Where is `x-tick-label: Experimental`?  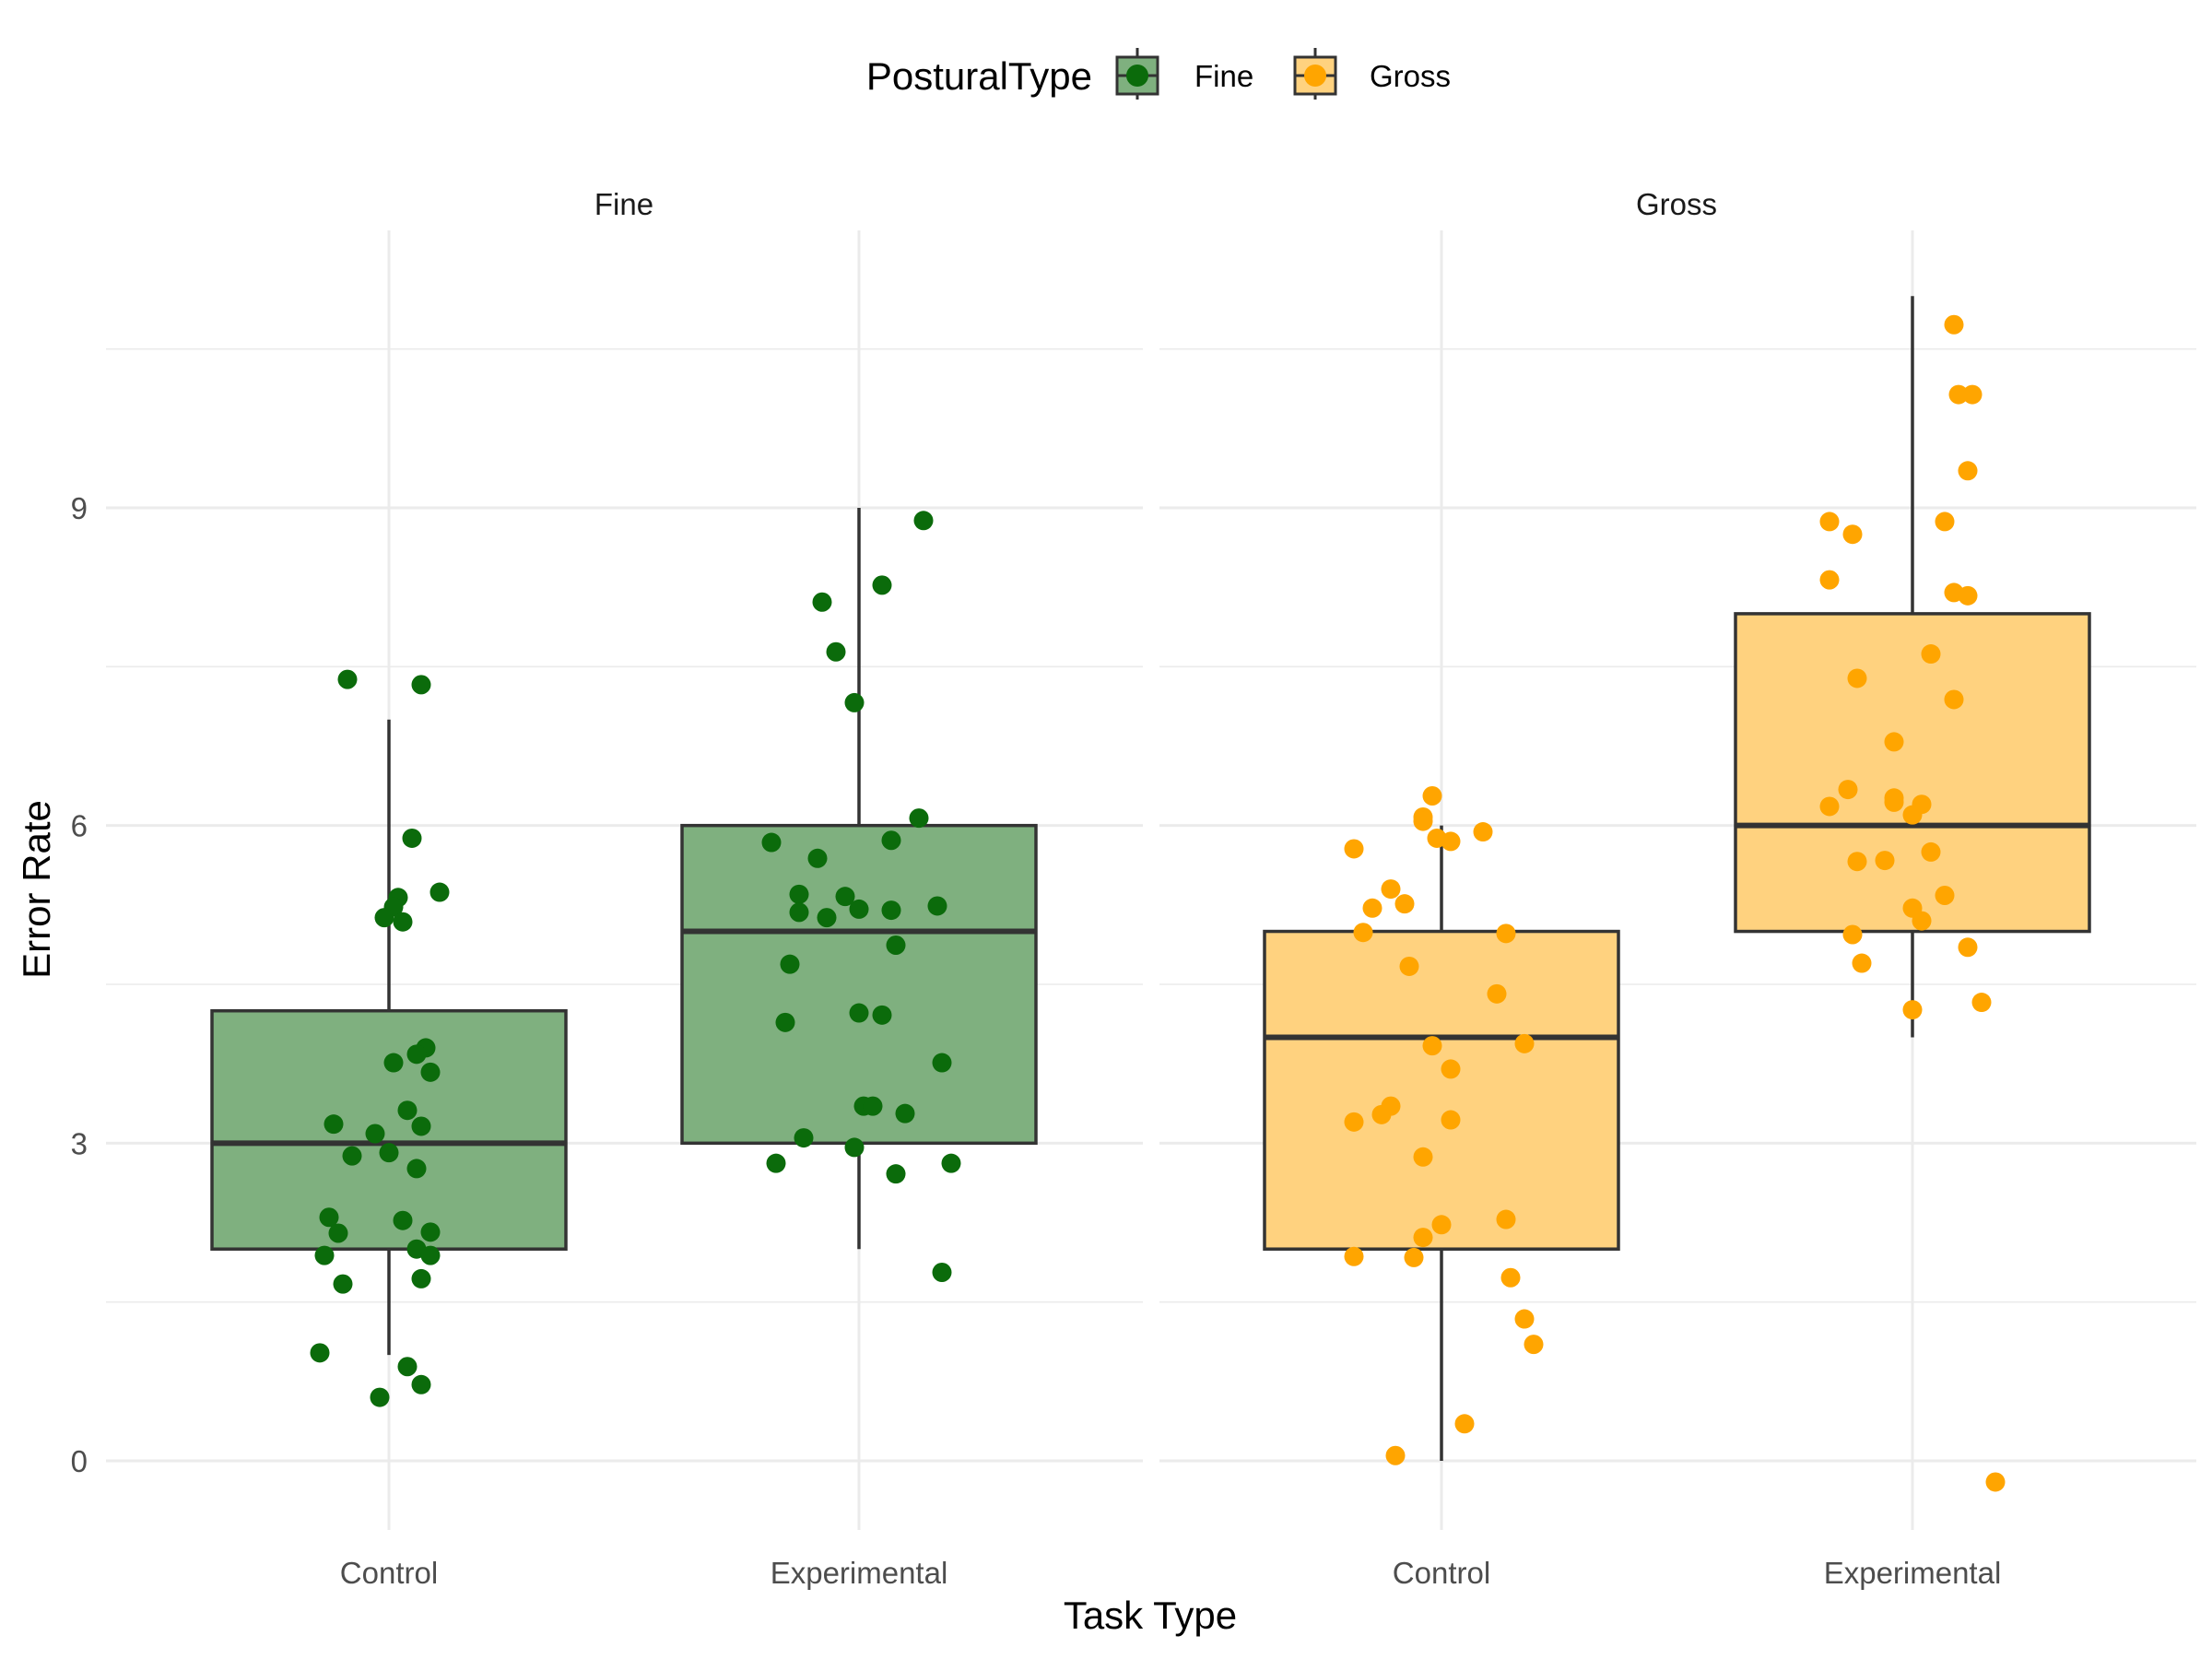 x-tick-label: Experimental is located at coordinates (859, 1573).